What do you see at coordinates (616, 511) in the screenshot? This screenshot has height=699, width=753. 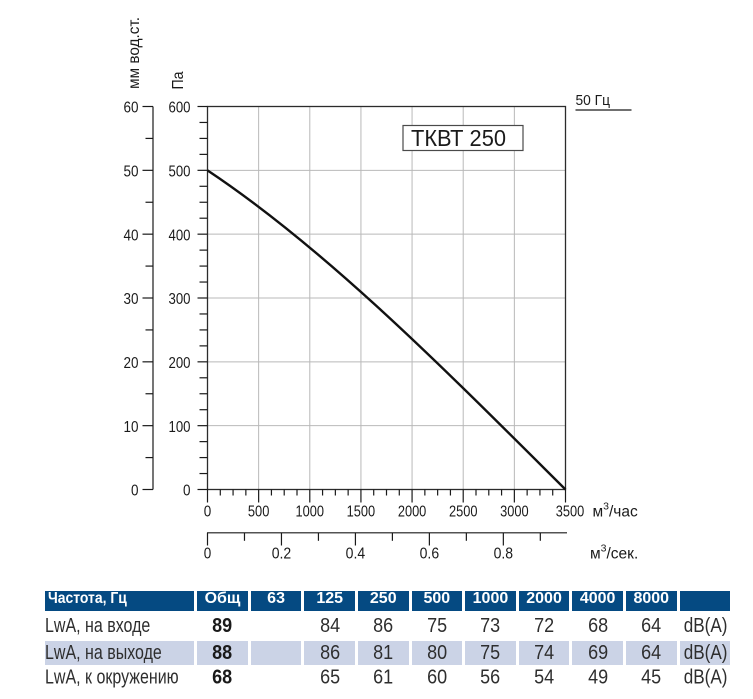 I see `svg-text: м3/час` at bounding box center [616, 511].